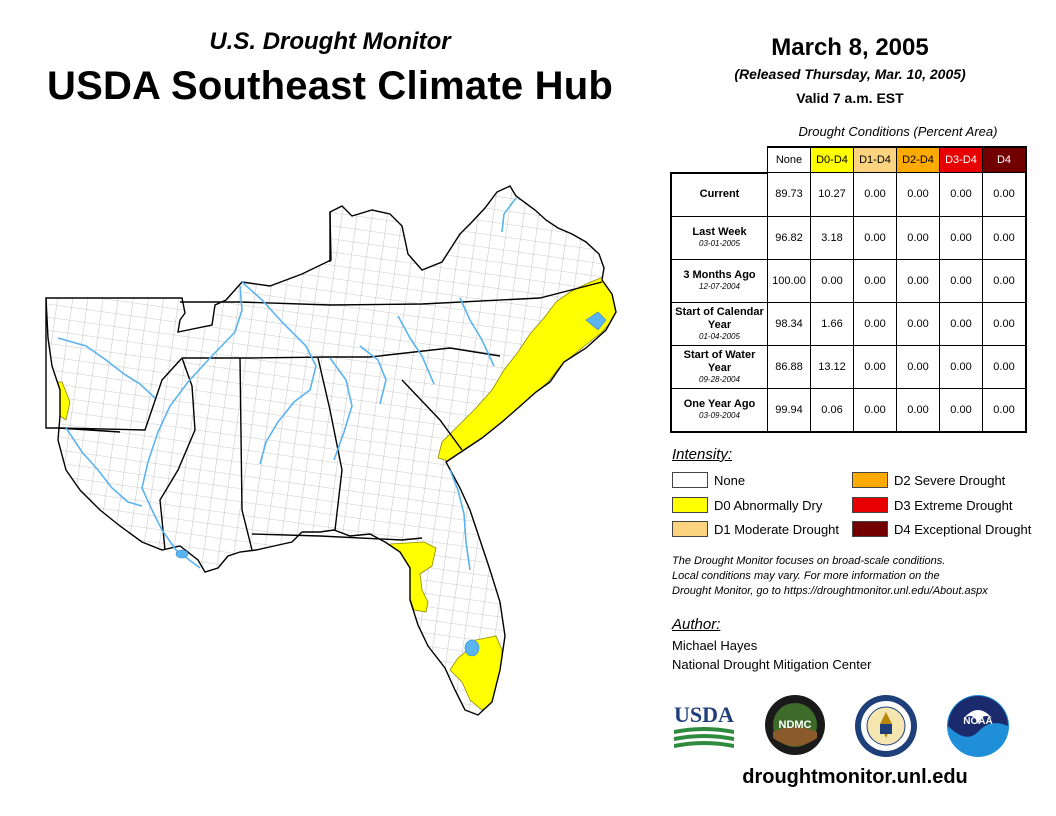  What do you see at coordinates (918, 159) in the screenshot?
I see `column-header: D2-D4` at bounding box center [918, 159].